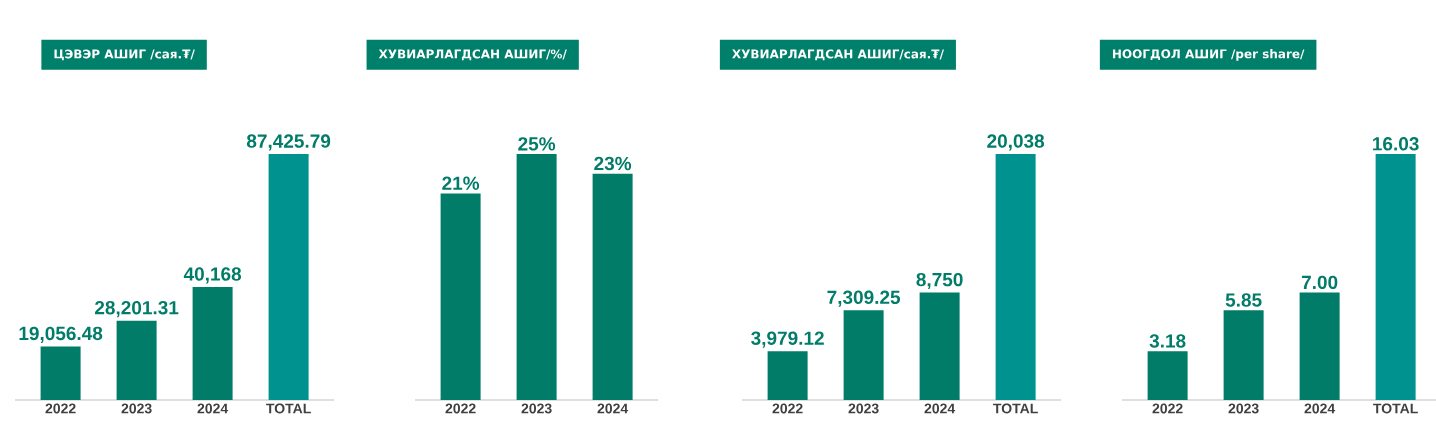  What do you see at coordinates (472, 55) in the screenshot?
I see `chart-title: ХУВИАРЛАГДСАН АШИГ/%/` at bounding box center [472, 55].